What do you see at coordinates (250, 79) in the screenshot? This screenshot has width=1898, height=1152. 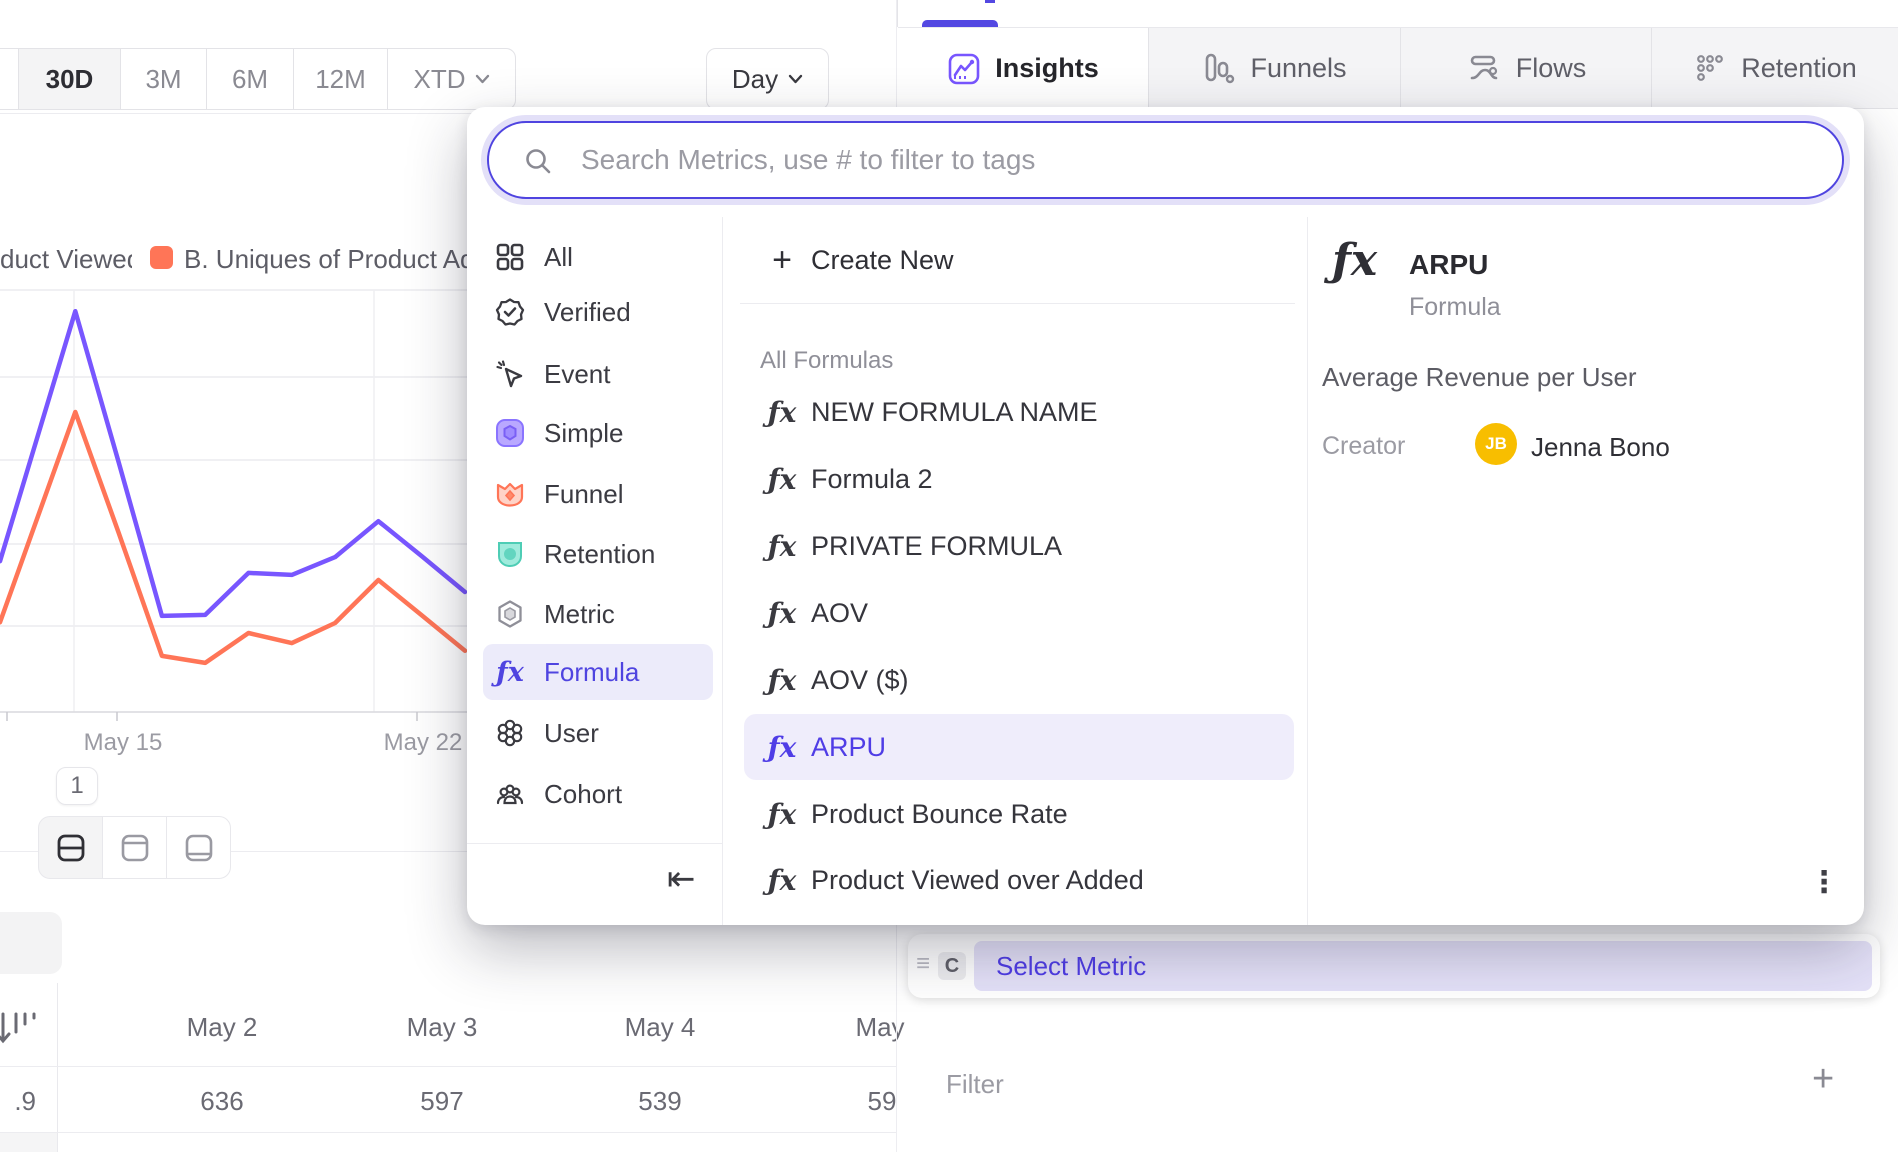 I see `time-range-6m-button: 6M` at bounding box center [250, 79].